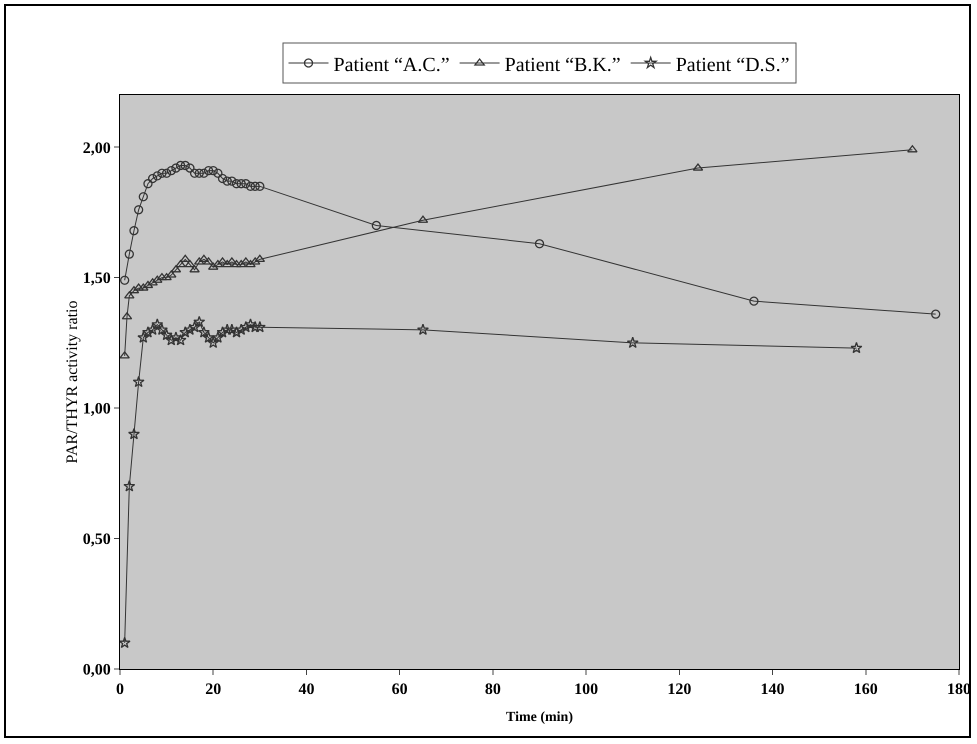 The image size is (977, 744). Describe the element at coordinates (213, 689) in the screenshot. I see `x-tick-label: 20` at that location.